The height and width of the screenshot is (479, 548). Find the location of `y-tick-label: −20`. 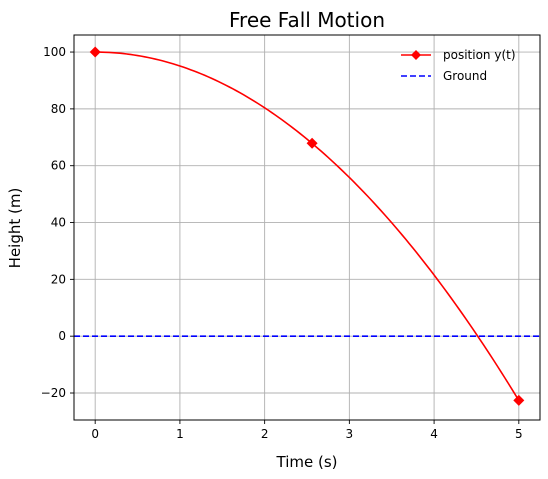

y-tick-label: −20 is located at coordinates (53, 393).